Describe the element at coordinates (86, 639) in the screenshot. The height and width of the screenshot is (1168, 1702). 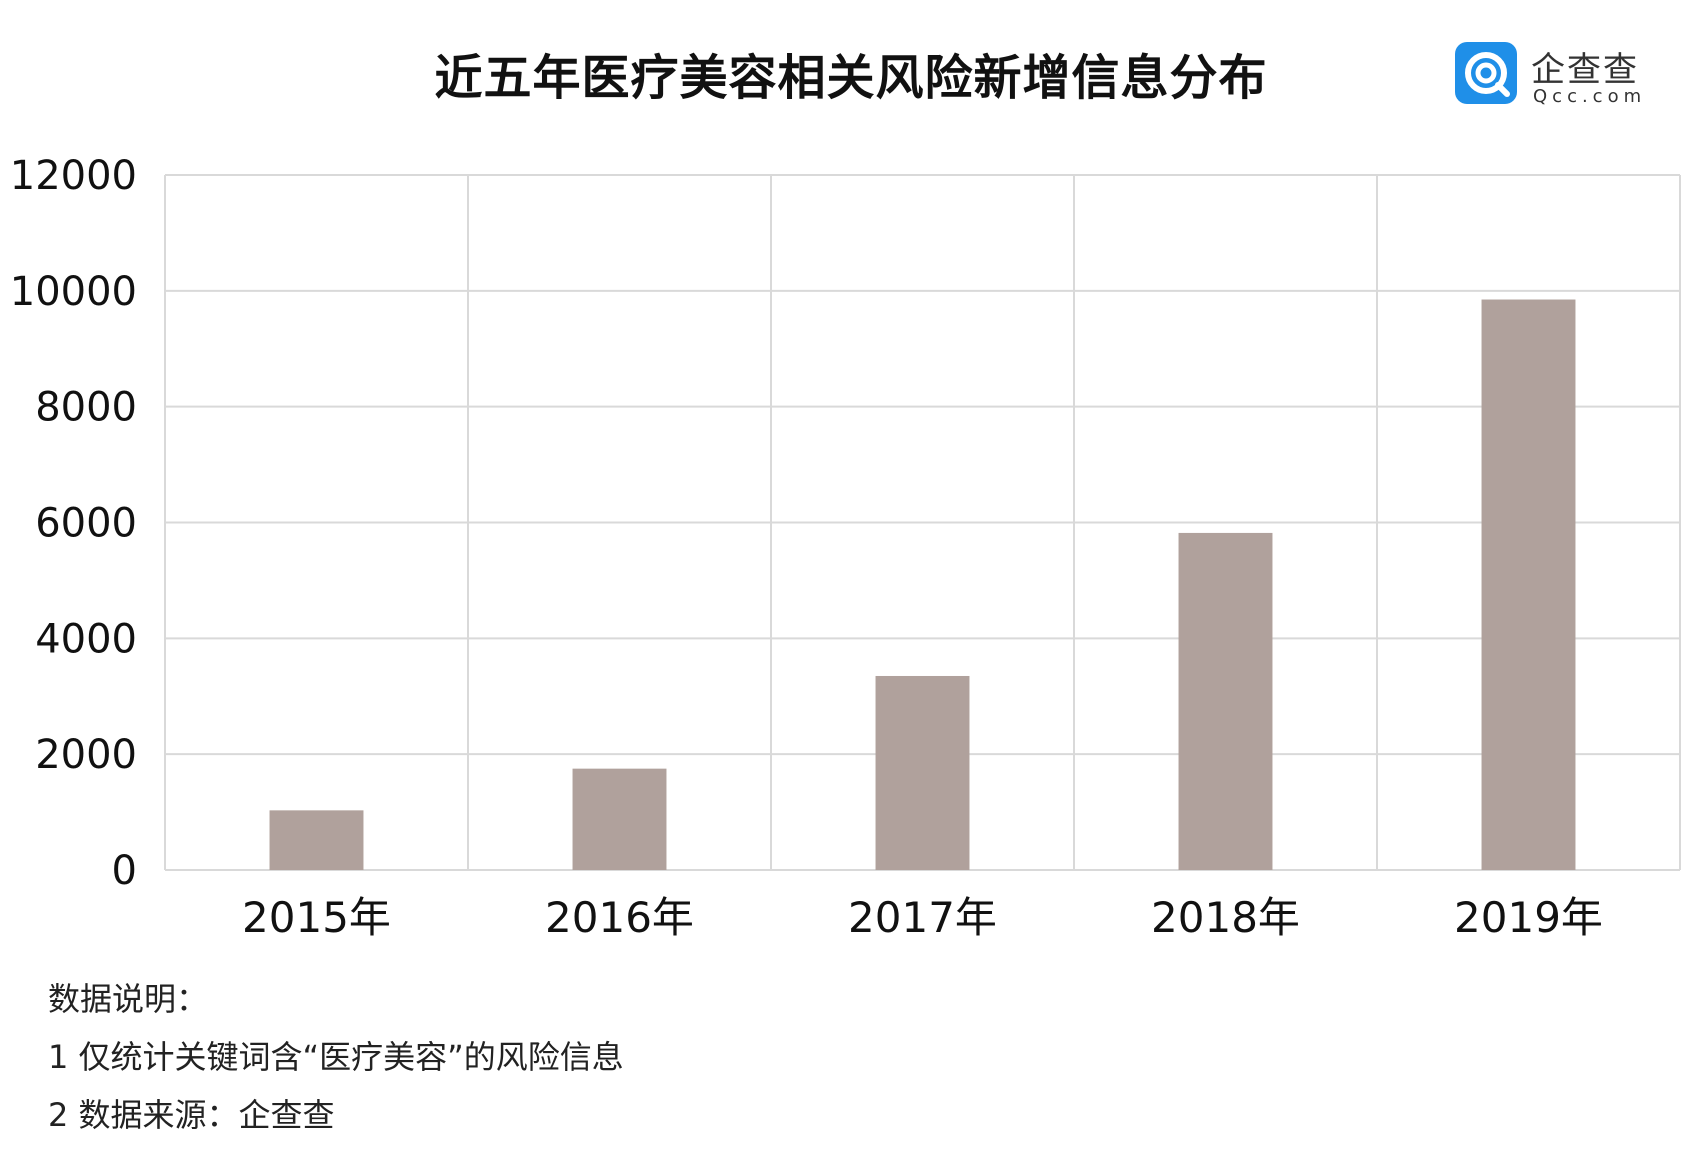
I see `y-tick-label: 4000` at that location.